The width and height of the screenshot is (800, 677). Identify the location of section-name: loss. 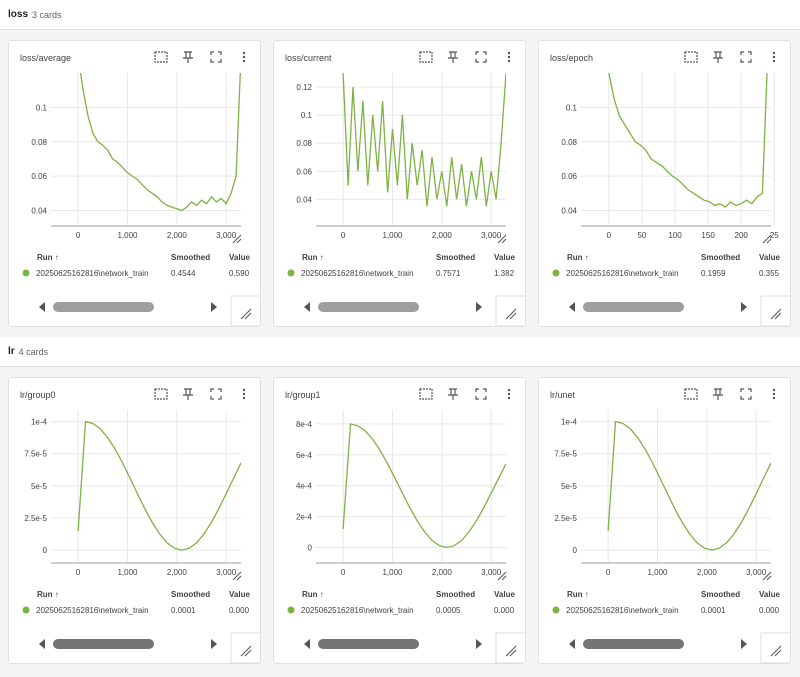
(18, 14).